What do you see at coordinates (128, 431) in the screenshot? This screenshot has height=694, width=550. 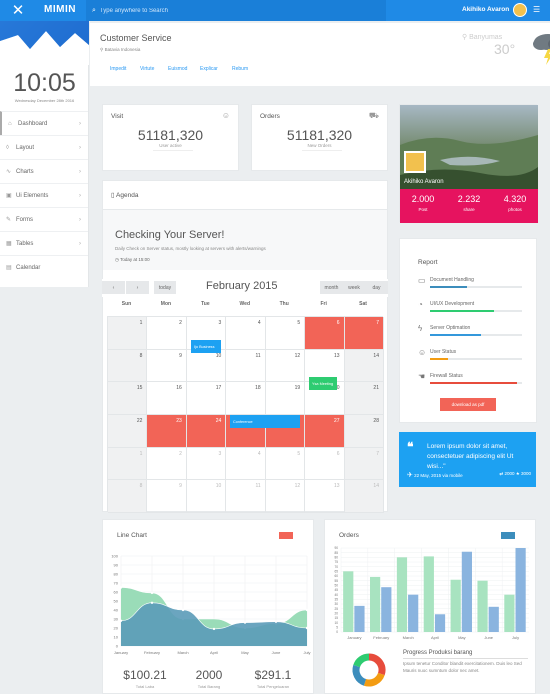 I see `calendar-day: 22` at bounding box center [128, 431].